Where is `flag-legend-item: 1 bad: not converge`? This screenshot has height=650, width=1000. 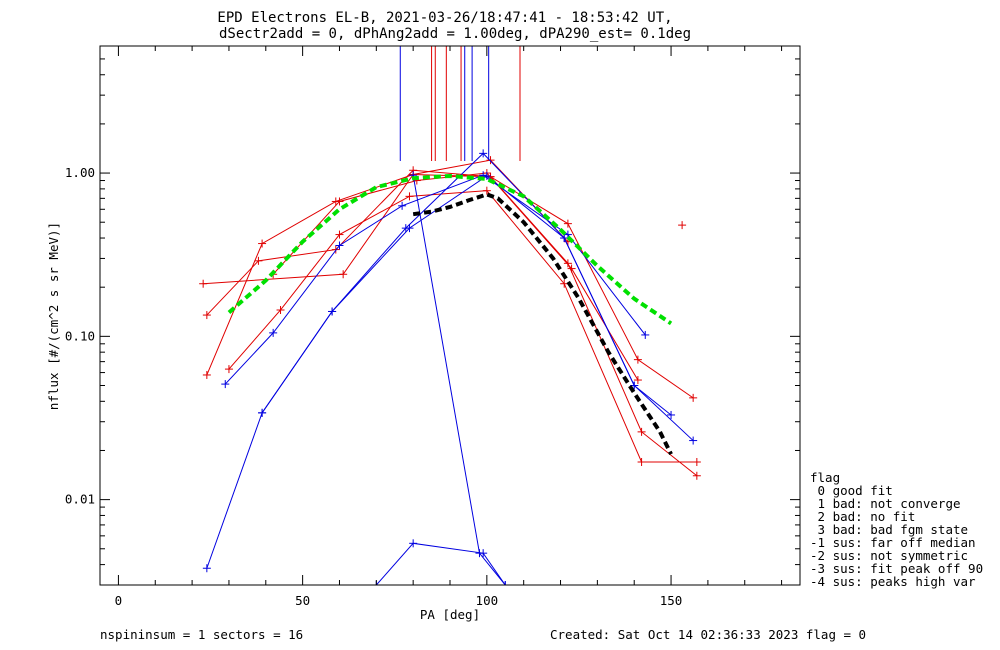
flag-legend-item: 1 bad: not converge is located at coordinates (885, 503).